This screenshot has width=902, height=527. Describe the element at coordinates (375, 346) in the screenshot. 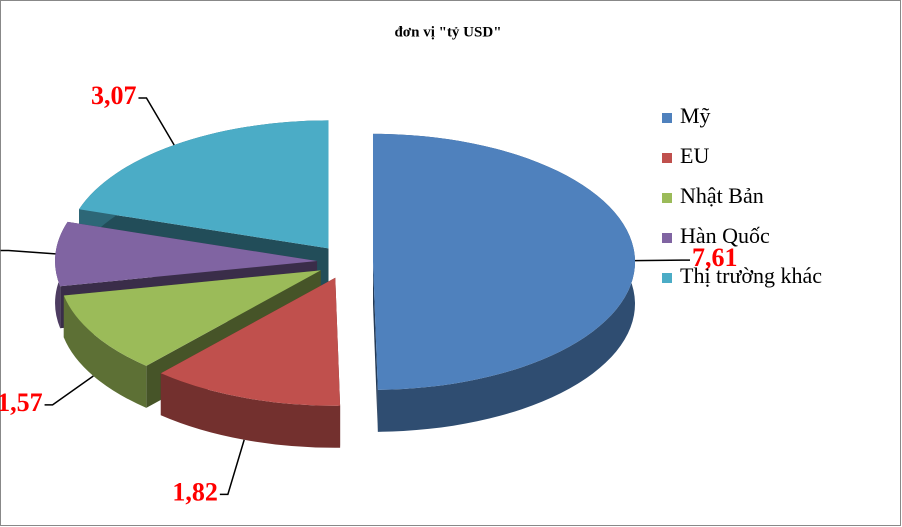

I see `slice-wall` at that location.